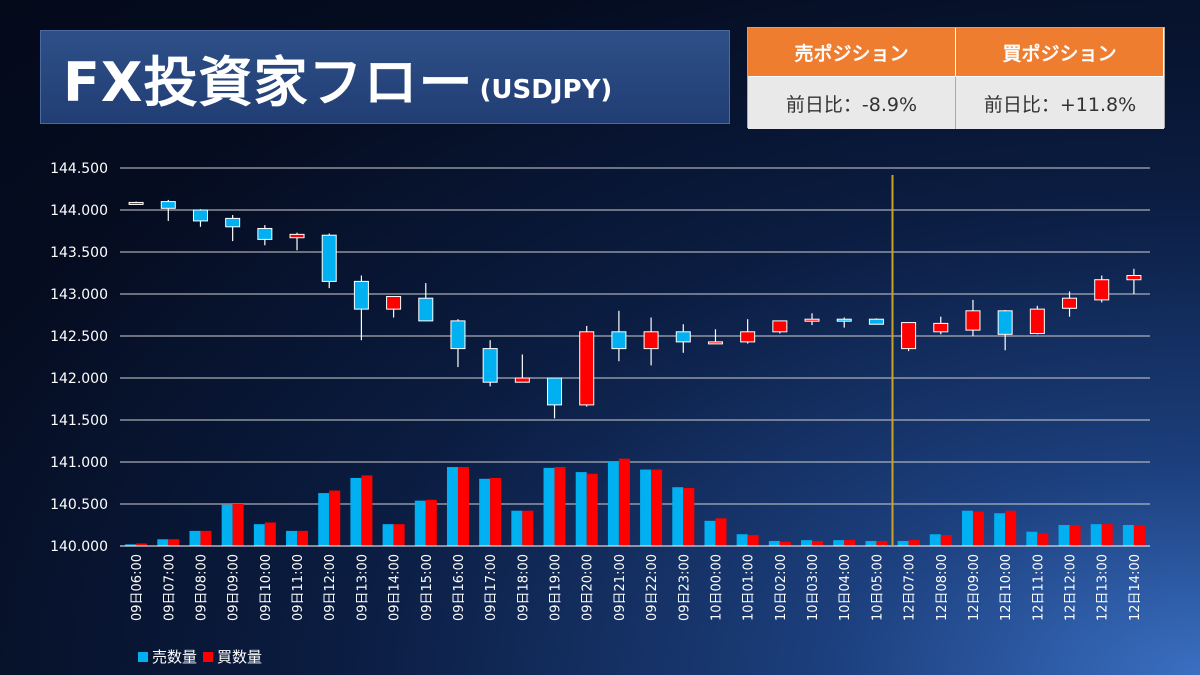  What do you see at coordinates (781, 587) in the screenshot?
I see `x-tick-label: 10日02:00` at bounding box center [781, 587].